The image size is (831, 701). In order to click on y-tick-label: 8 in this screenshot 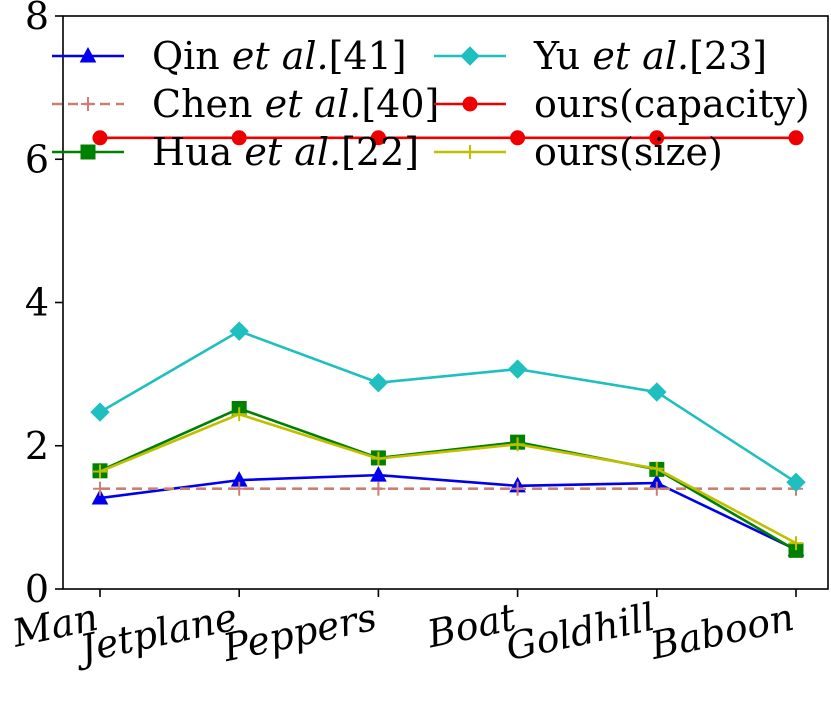, I will do `click(37, 19)`.